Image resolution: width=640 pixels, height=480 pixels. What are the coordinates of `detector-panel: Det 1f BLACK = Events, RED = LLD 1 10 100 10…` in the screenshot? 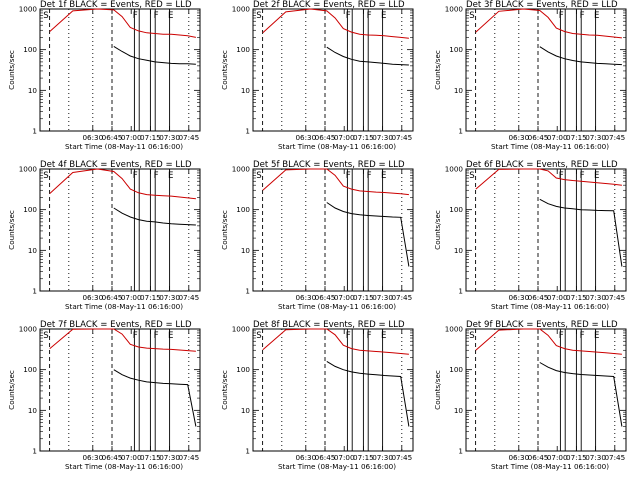 It's located at (104, 75).